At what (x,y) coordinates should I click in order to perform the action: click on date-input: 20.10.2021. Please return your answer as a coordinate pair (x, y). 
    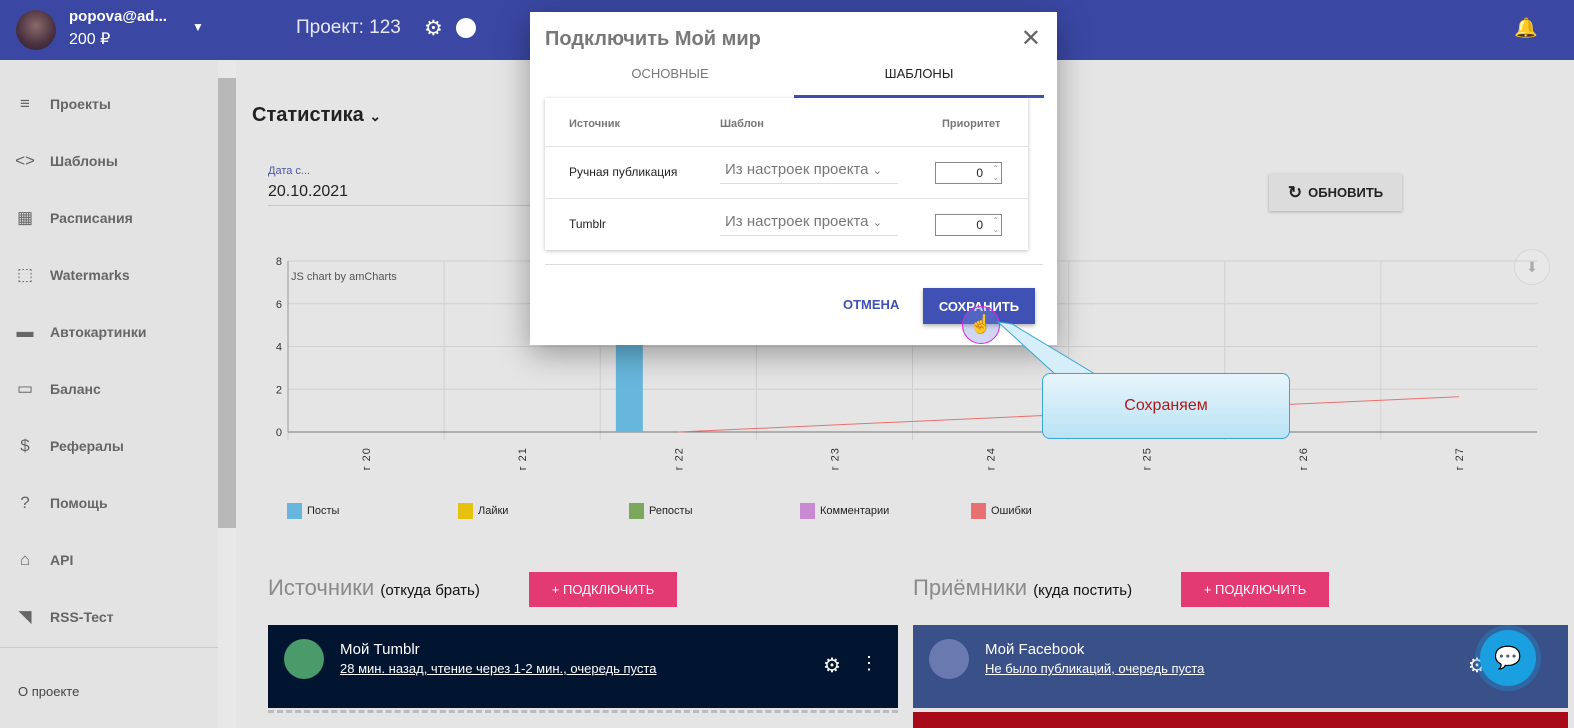
    Looking at the image, I should click on (403, 194).